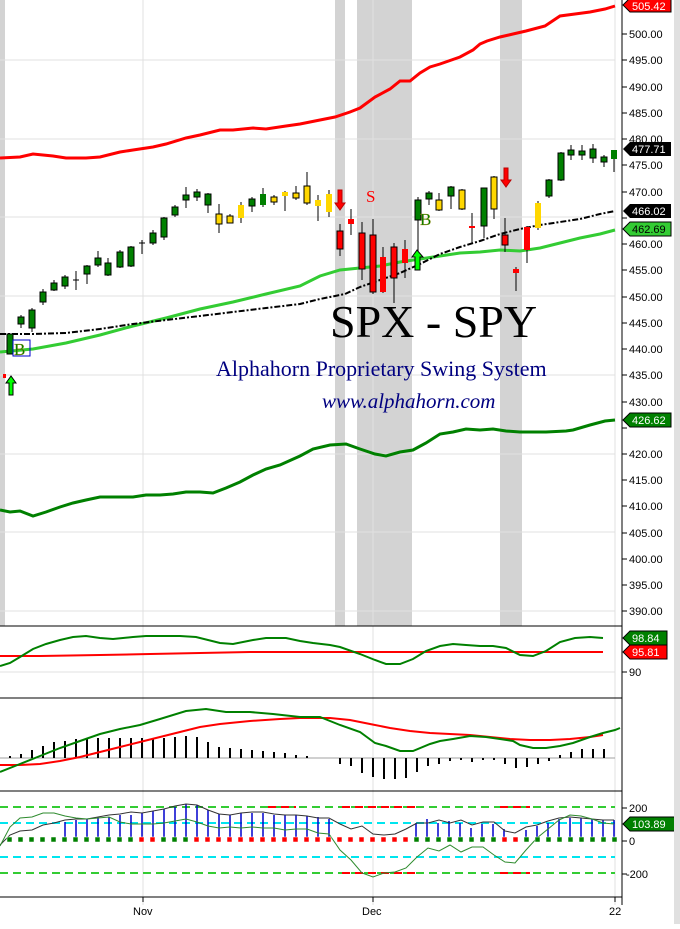  Describe the element at coordinates (646, 507) in the screenshot. I see `svg-text: 410.00` at that location.